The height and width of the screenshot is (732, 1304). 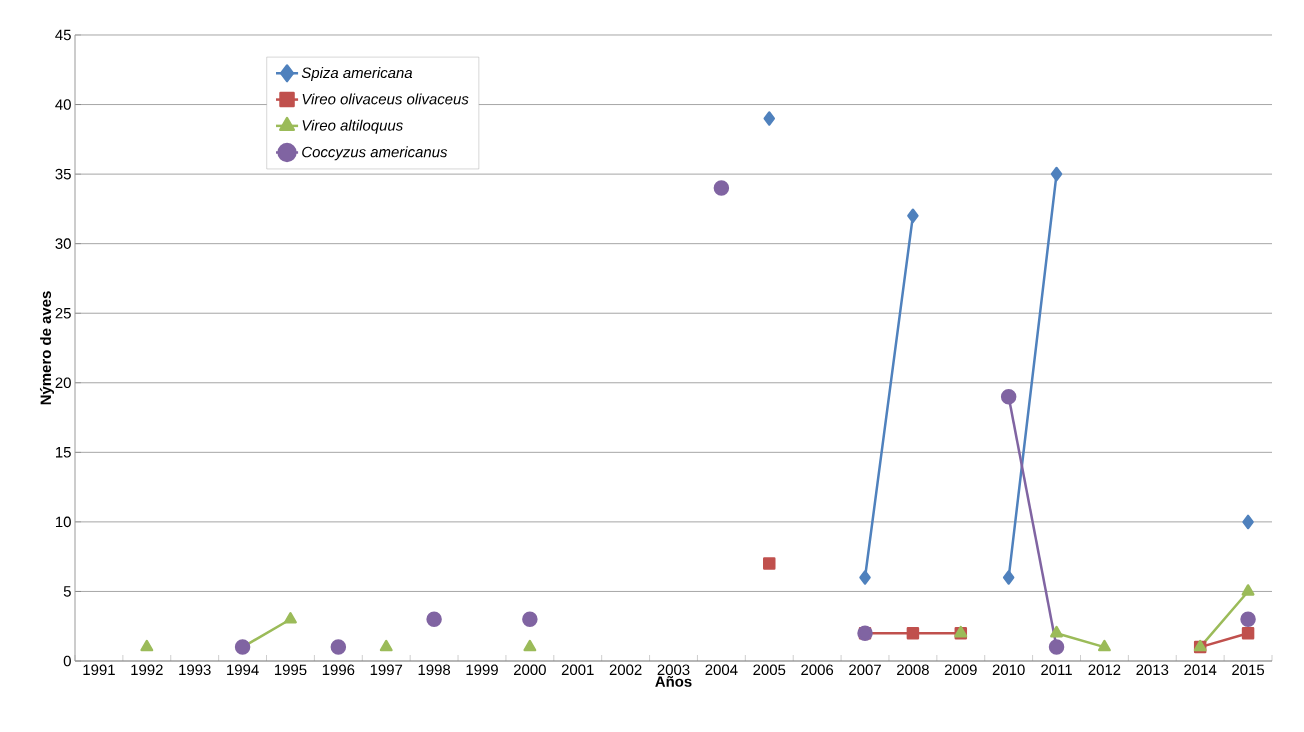 I want to click on y-tick-label: 15, so click(x=63, y=452).